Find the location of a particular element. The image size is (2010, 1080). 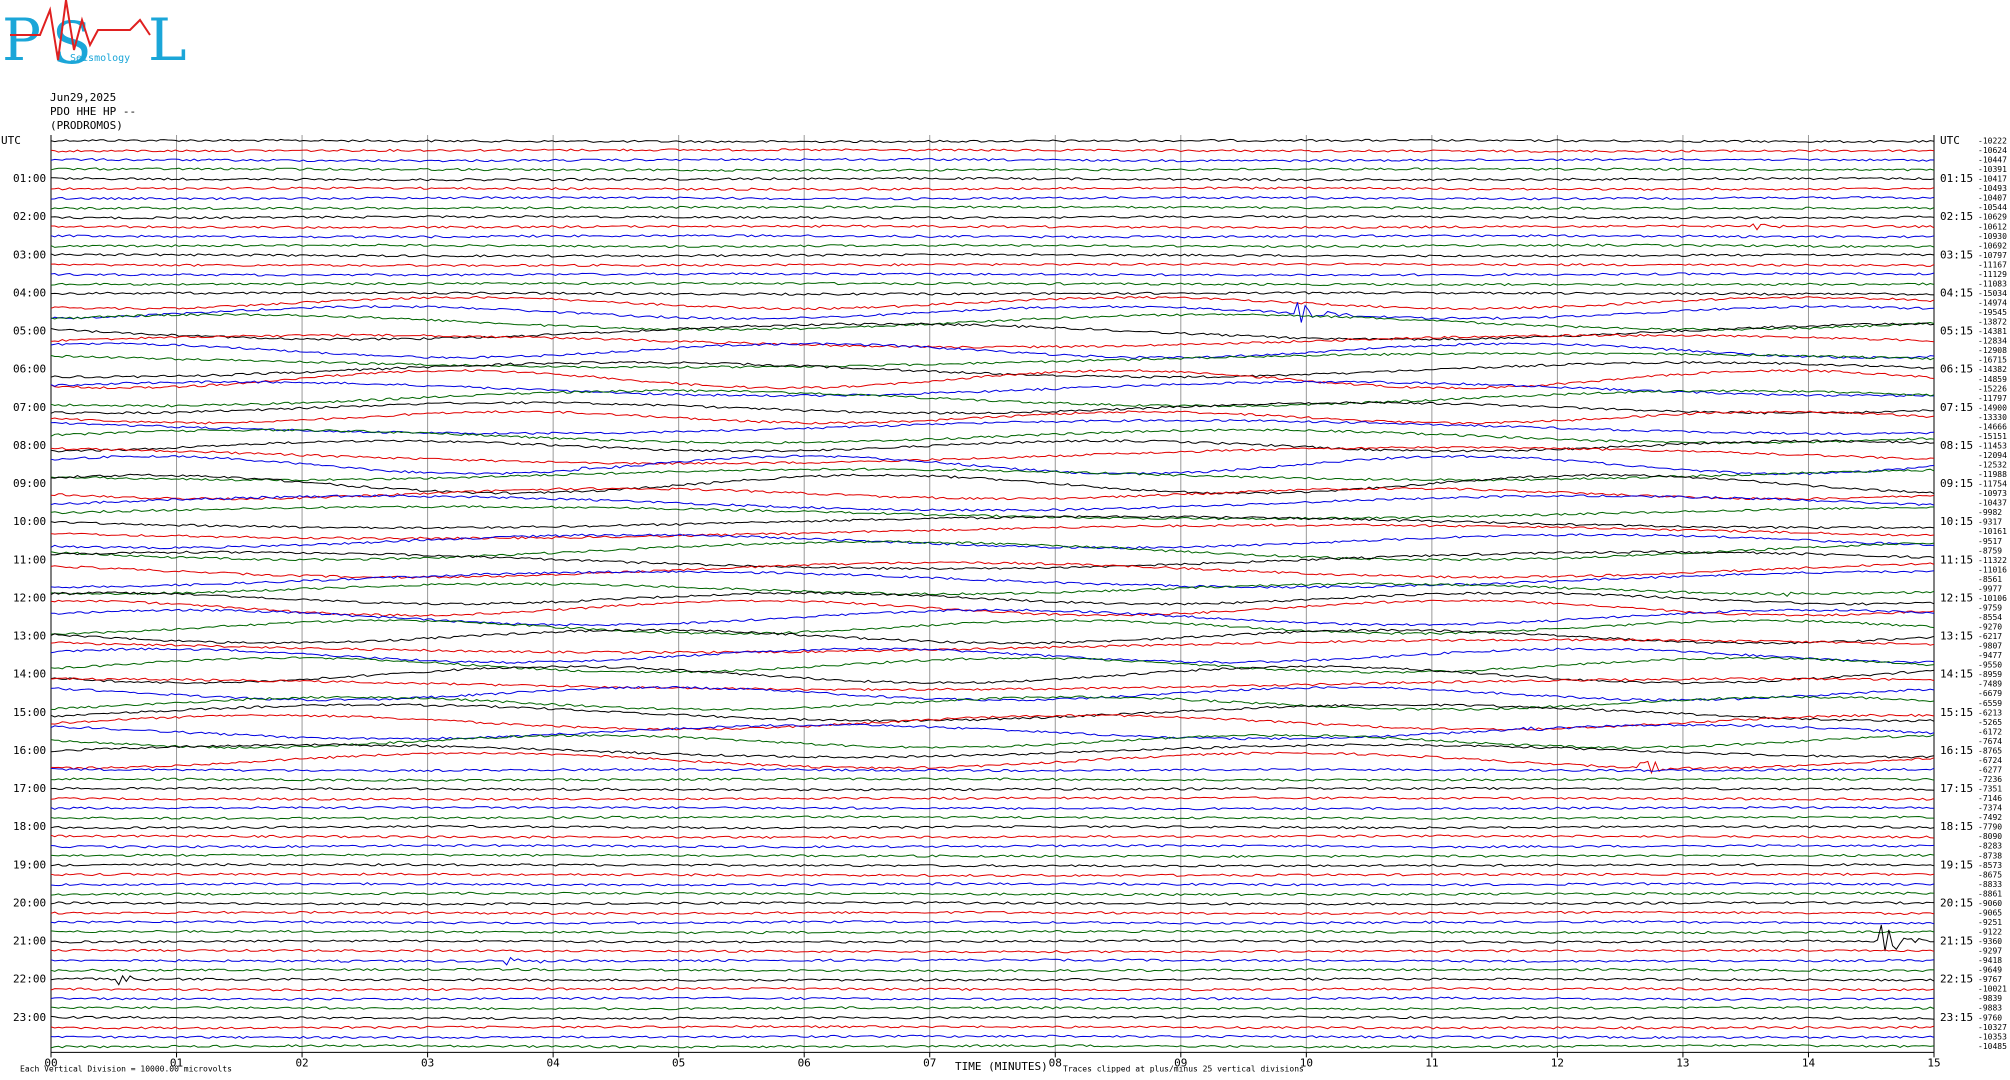

x-tick-label: 08 is located at coordinates (1055, 1062).